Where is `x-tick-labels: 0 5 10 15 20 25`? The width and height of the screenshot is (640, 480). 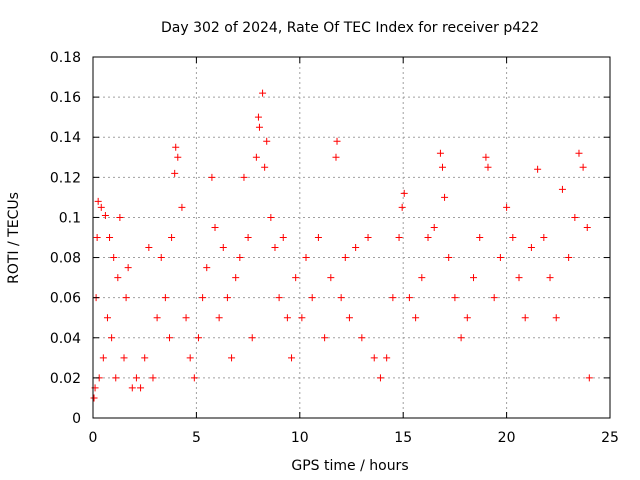 x-tick-labels: 0 5 10 15 20 25 is located at coordinates (354, 438).